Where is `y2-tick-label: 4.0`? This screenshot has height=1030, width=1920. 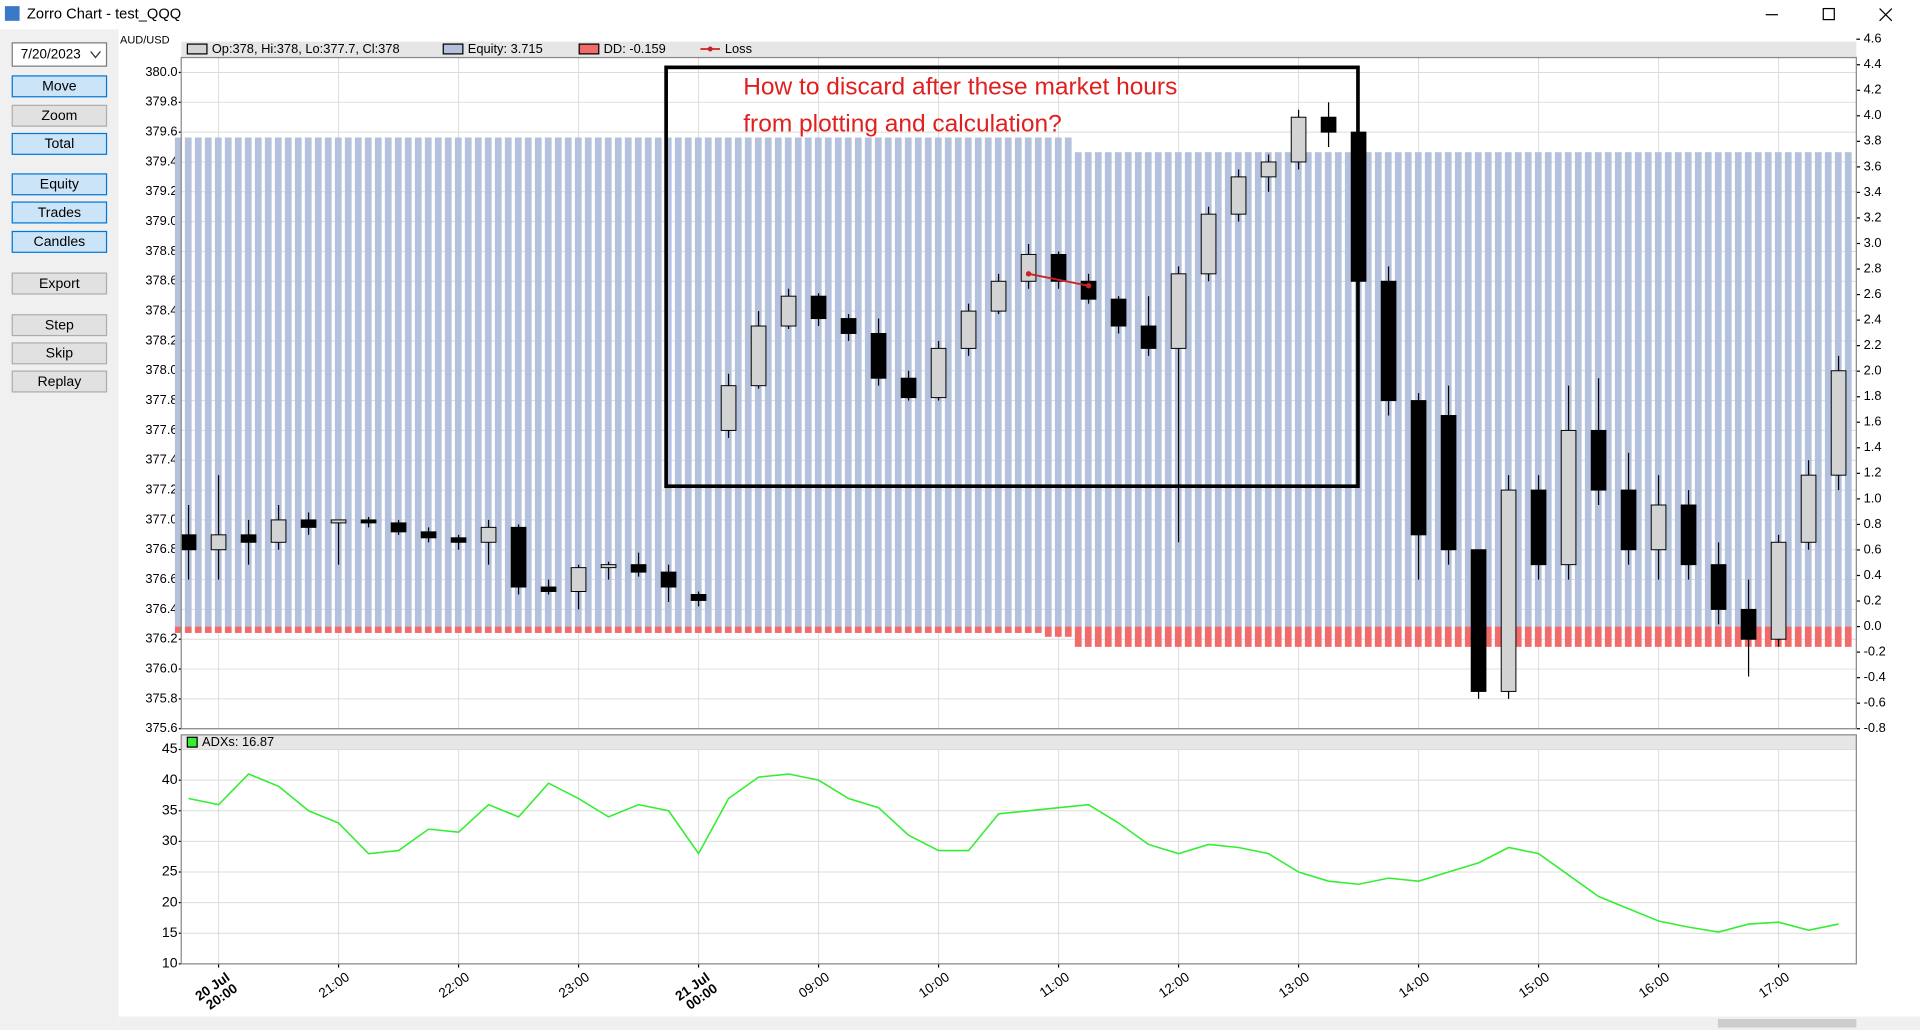 y2-tick-label: 4.0 is located at coordinates (1873, 114).